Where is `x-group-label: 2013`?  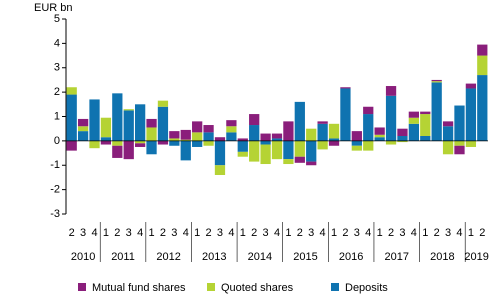 x-group-label: 2013 is located at coordinates (214, 257).